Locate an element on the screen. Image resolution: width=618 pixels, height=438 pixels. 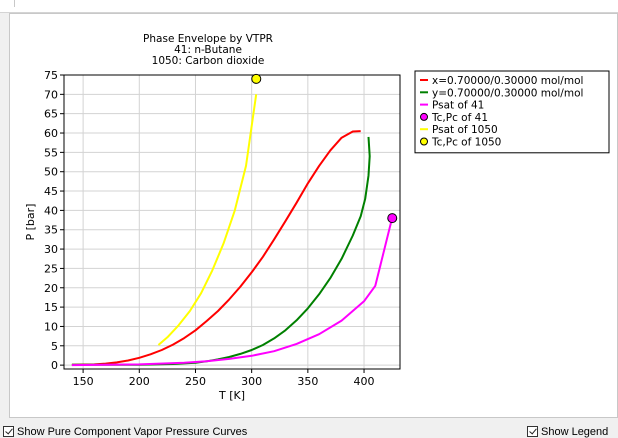
chart-title-line: 1050: Carbon dioxide is located at coordinates (208, 61).